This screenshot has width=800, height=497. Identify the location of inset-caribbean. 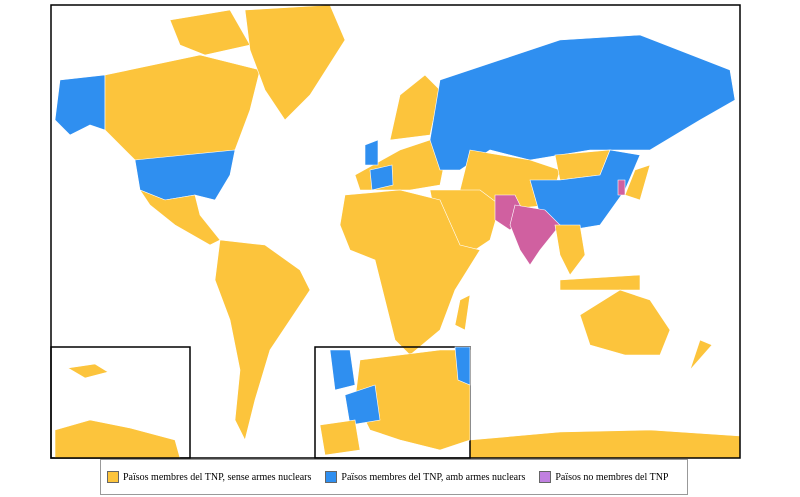
(120, 402).